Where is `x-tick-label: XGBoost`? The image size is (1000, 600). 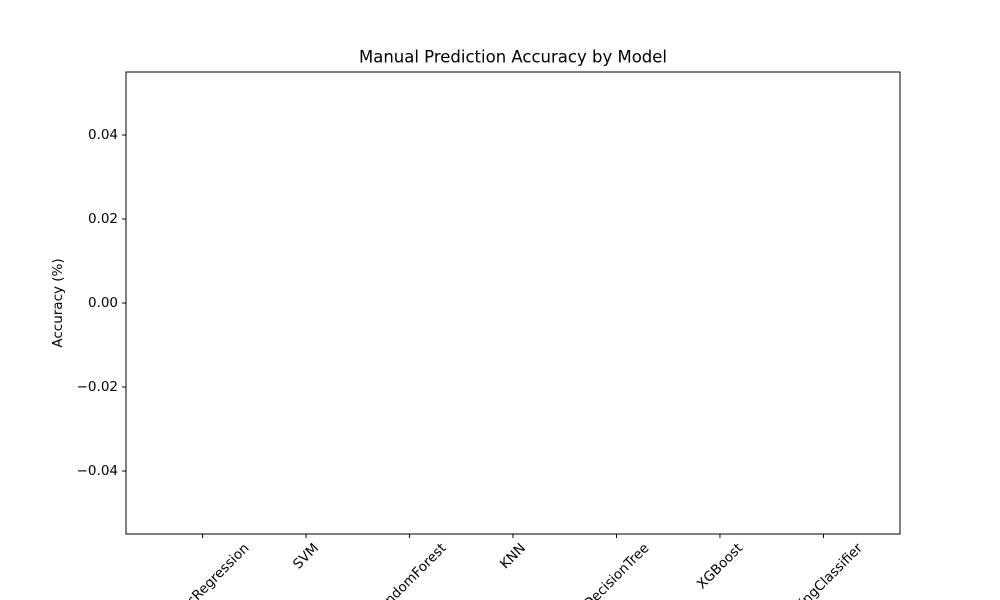
x-tick-label: XGBoost is located at coordinates (720, 566).